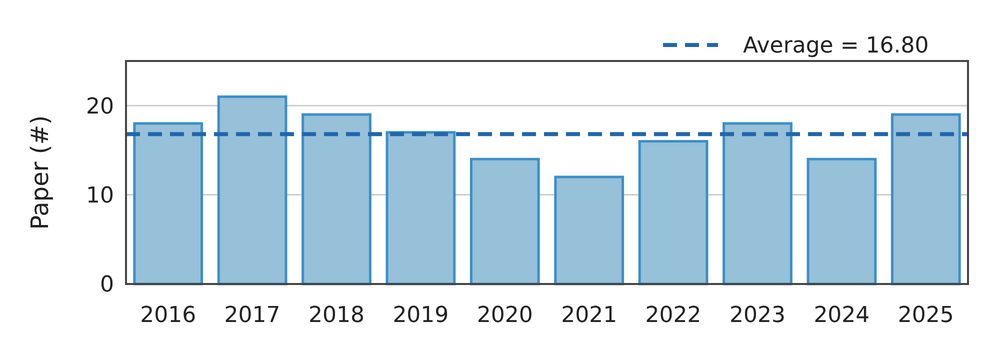 The width and height of the screenshot is (998, 357). Describe the element at coordinates (107, 285) in the screenshot. I see `y-tick-label: 0` at that location.